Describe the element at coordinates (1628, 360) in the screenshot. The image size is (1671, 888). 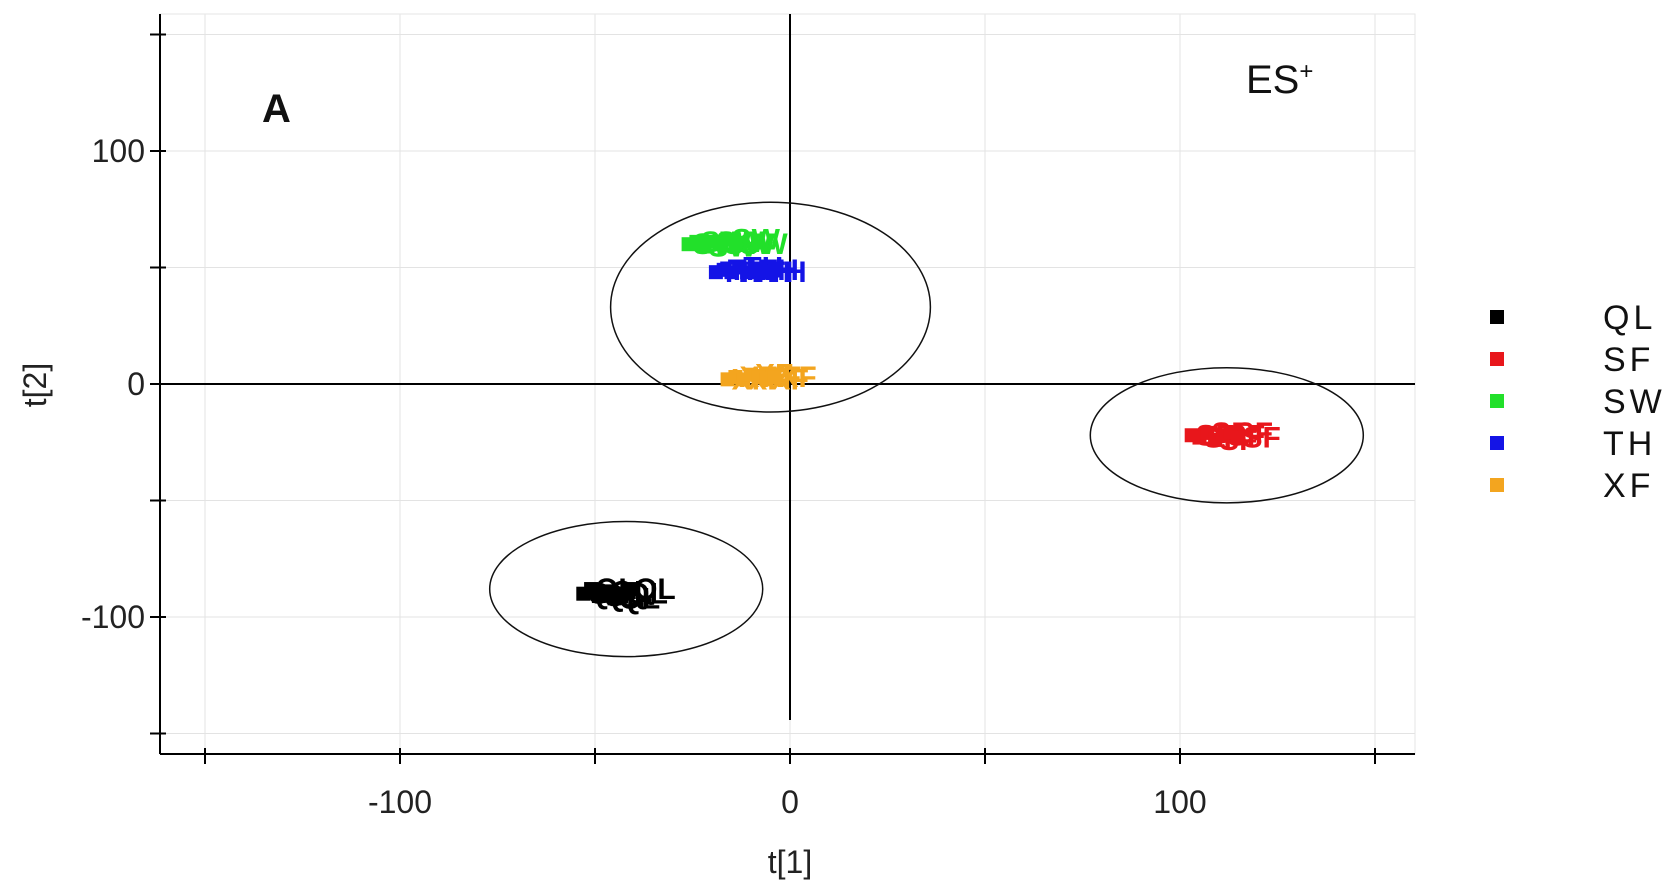
I see `legend-label: SF` at that location.